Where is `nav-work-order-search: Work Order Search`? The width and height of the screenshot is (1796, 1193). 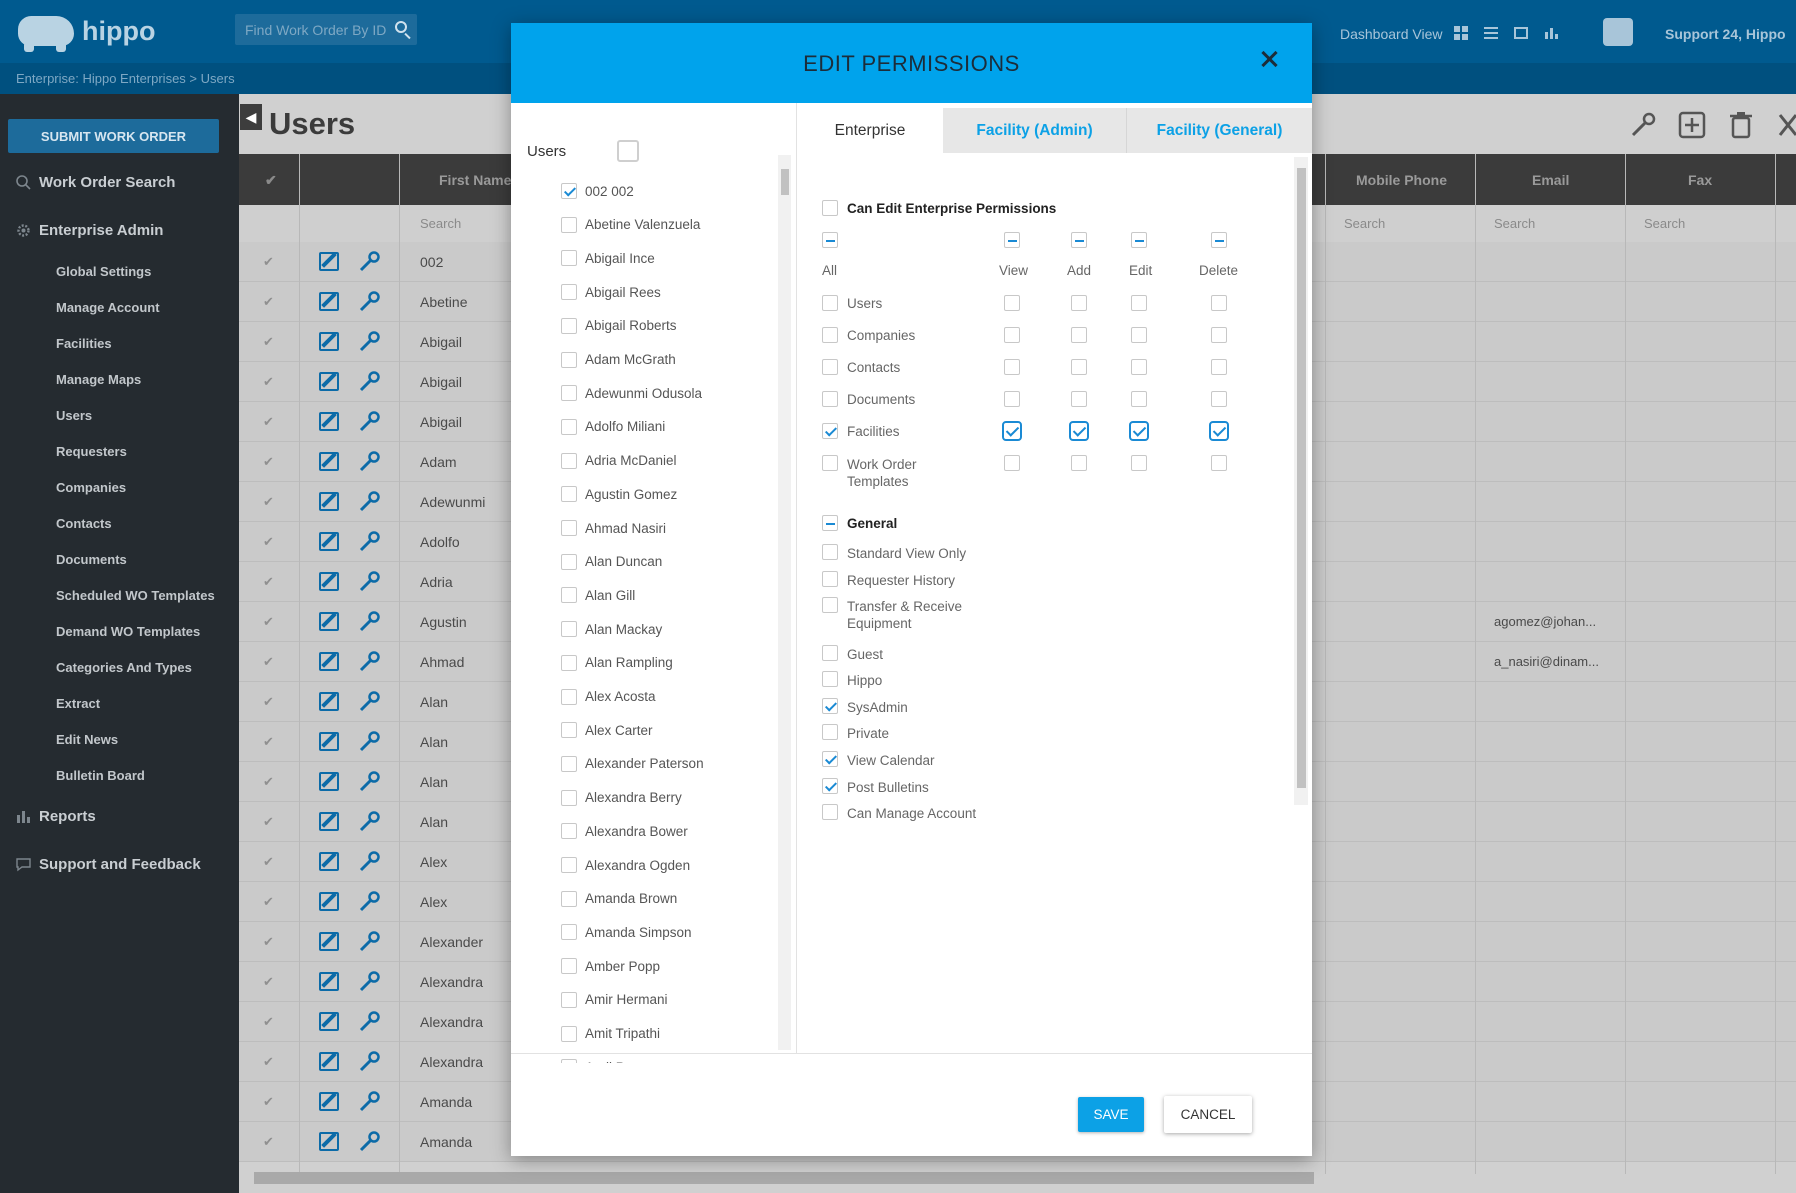 nav-work-order-search: Work Order Search is located at coordinates (95, 182).